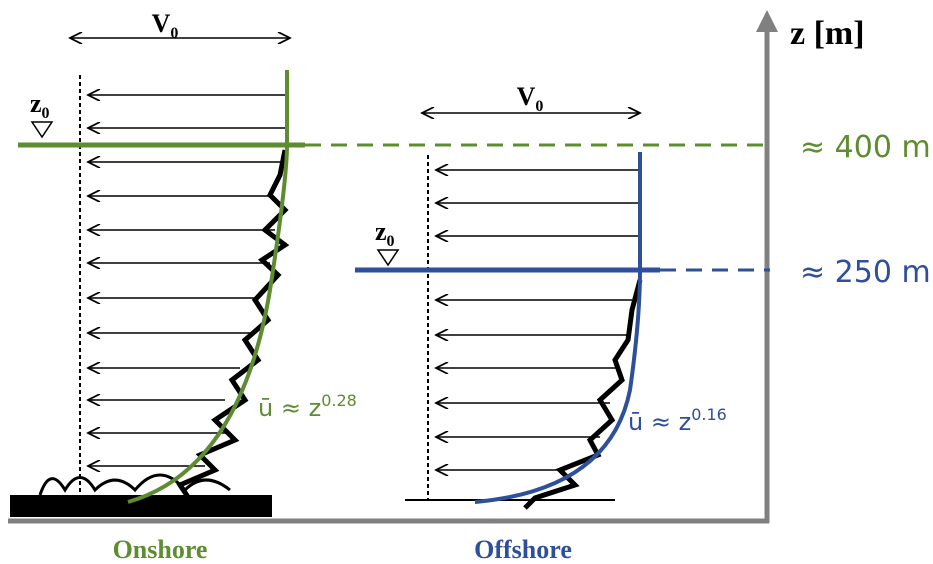 The width and height of the screenshot is (933, 564). I want to click on law-exp: 0.16, so click(709, 414).